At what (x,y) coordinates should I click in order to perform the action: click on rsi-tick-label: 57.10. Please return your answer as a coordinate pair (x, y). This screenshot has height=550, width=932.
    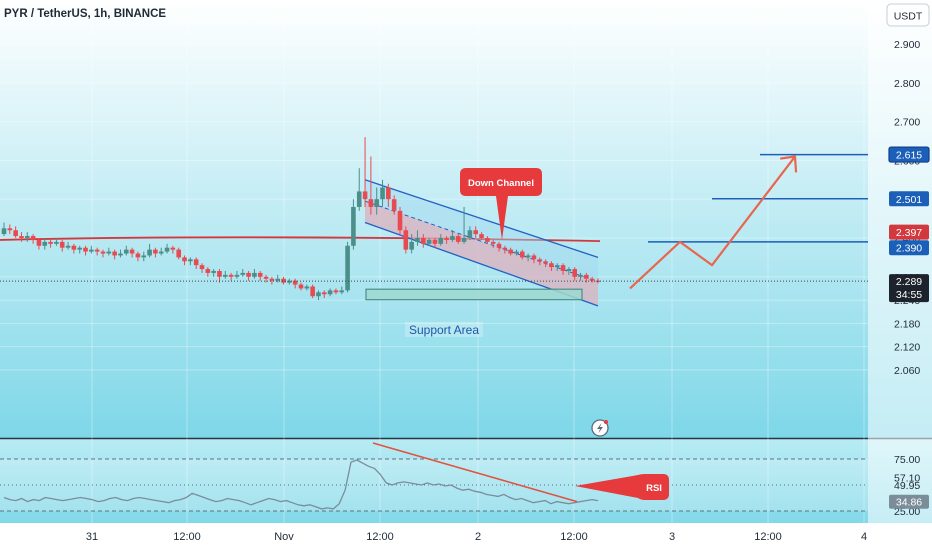
    Looking at the image, I should click on (907, 479).